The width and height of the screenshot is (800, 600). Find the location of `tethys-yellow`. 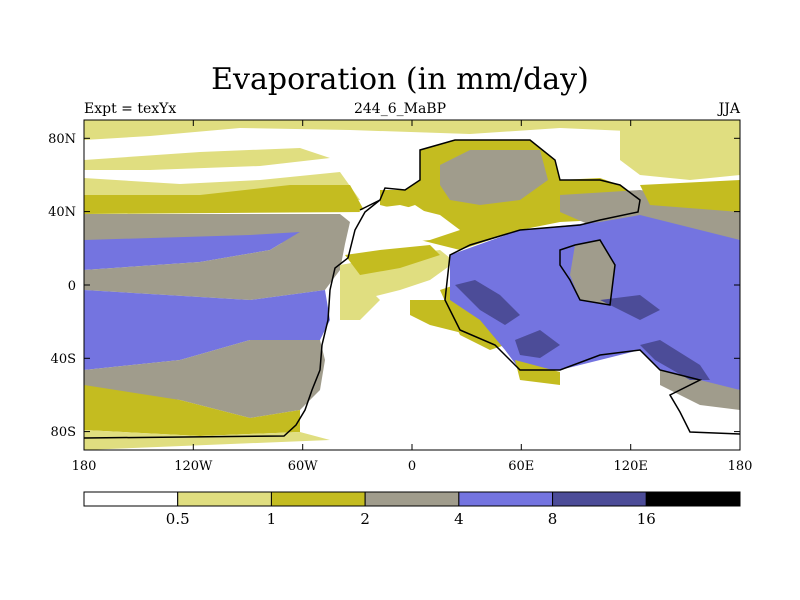

tethys-yellow is located at coordinates (392, 260).